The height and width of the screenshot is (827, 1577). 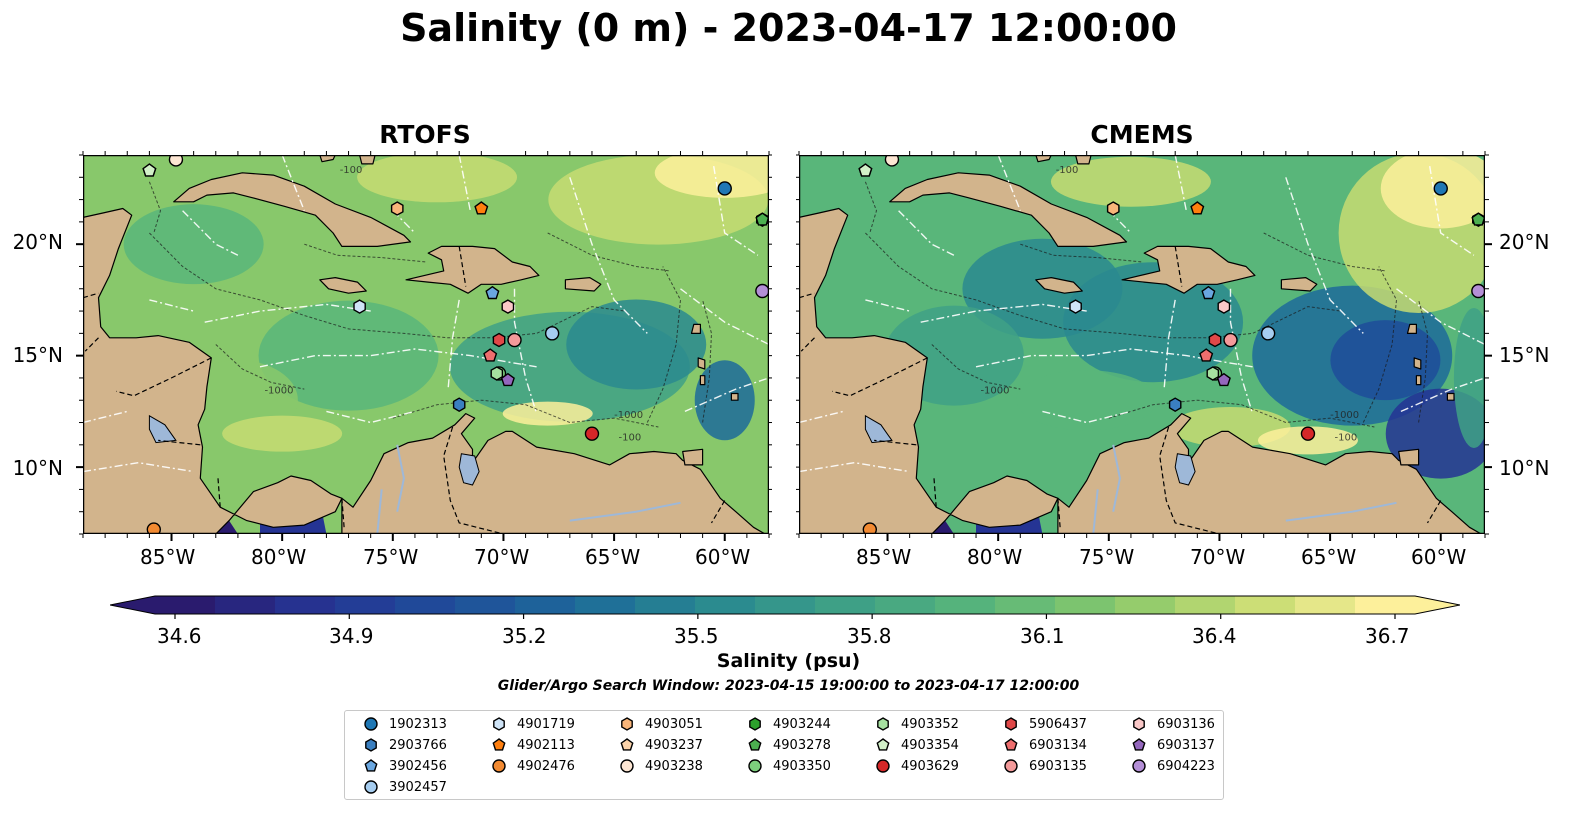 I want to click on legend-item-4903352: 4903352, so click(x=917, y=724).